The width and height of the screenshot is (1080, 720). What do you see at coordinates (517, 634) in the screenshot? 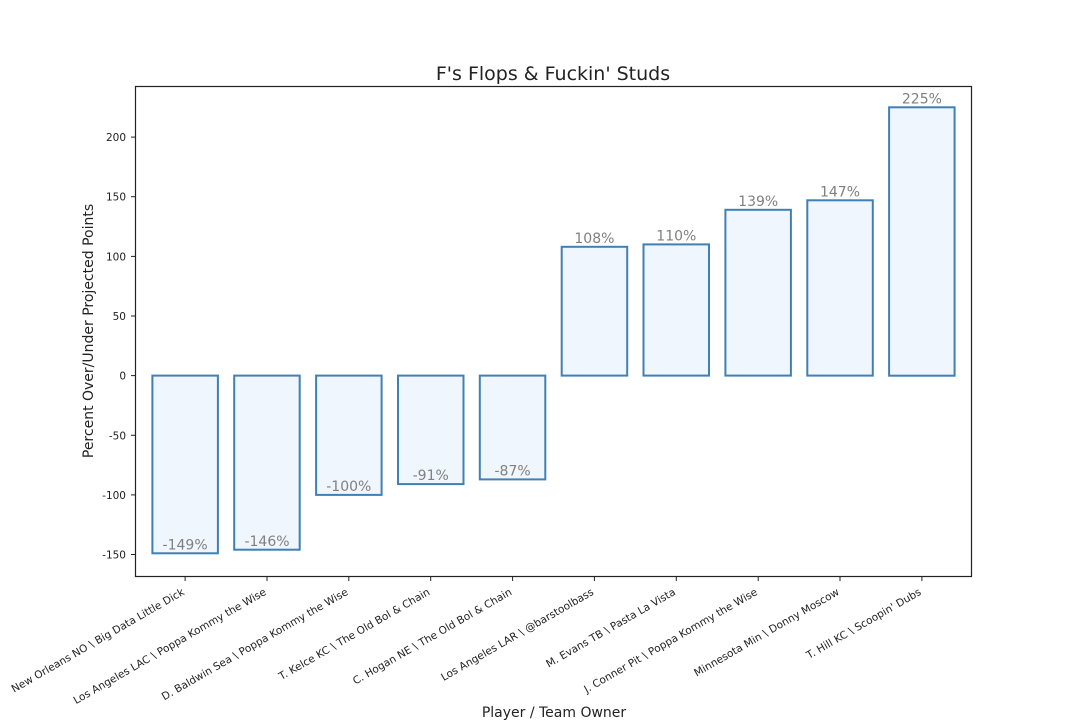
I see `x-tick-label-6: Los Angeles LAR \ @barstoolbass` at bounding box center [517, 634].